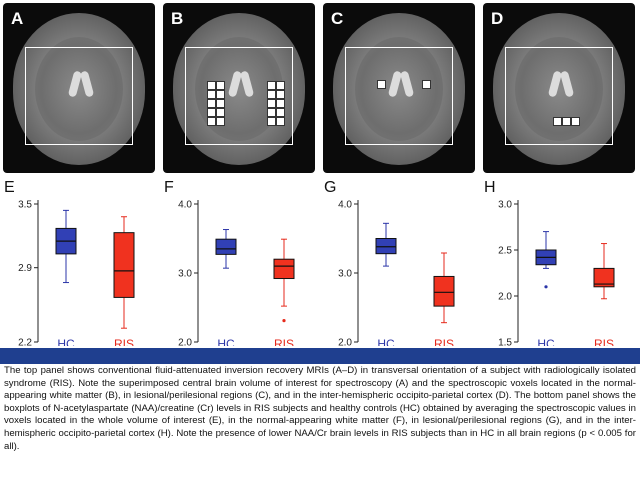  I want to click on boxplot-svg: H3.0 2.5 2.0 1.5 HC RIS, so click(549, 263).